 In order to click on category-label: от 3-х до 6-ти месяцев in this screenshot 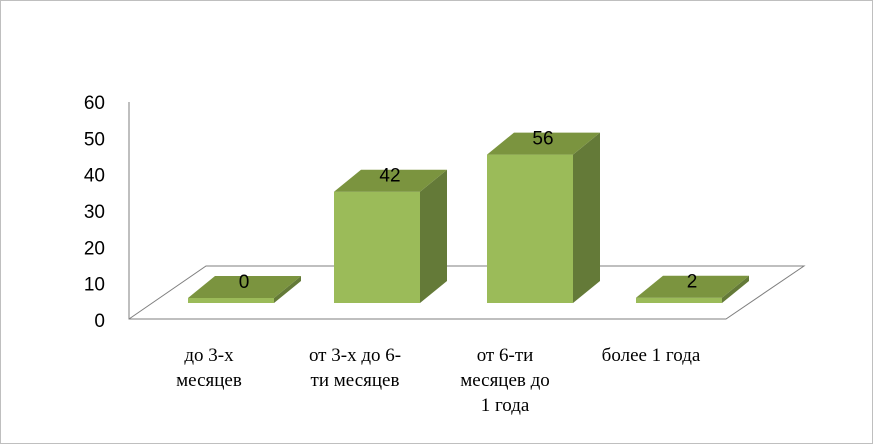, I will do `click(355, 368)`.